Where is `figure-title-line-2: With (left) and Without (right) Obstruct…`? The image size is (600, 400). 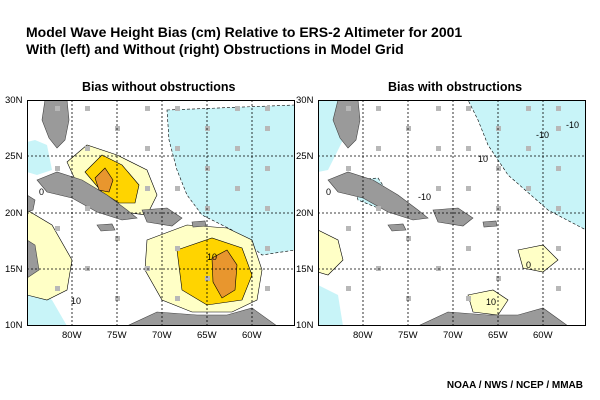 figure-title-line-2: With (left) and Without (right) Obstruct… is located at coordinates (215, 49).